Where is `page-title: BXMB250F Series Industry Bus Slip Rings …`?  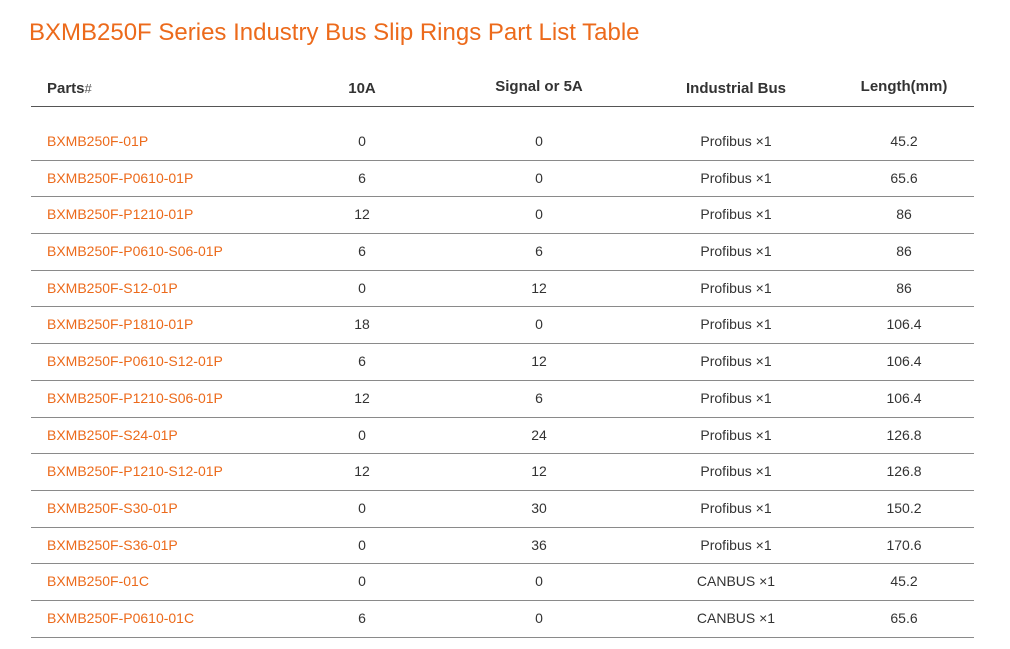
page-title: BXMB250F Series Industry Bus Slip Rings … is located at coordinates (334, 32).